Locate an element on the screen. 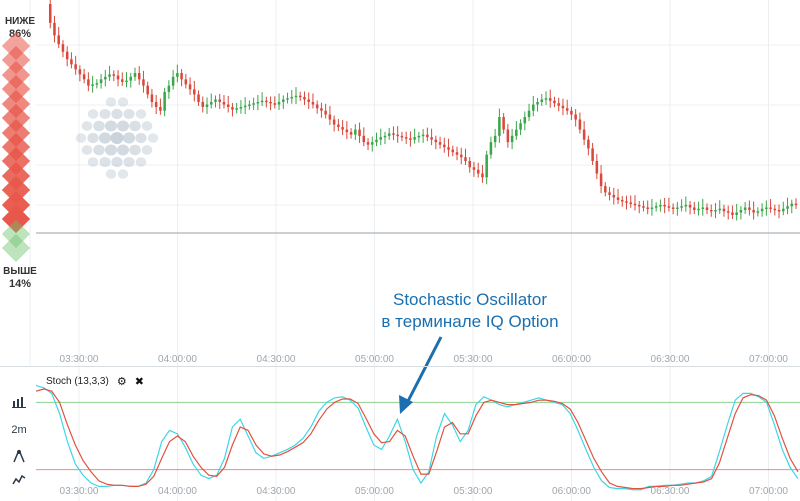  compass-icon is located at coordinates (19, 457).